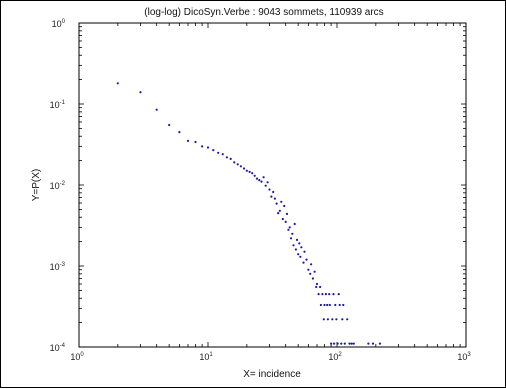 This screenshot has width=506, height=389. What do you see at coordinates (58, 186) in the screenshot?
I see `y-tick-label: 10⁻²` at bounding box center [58, 186].